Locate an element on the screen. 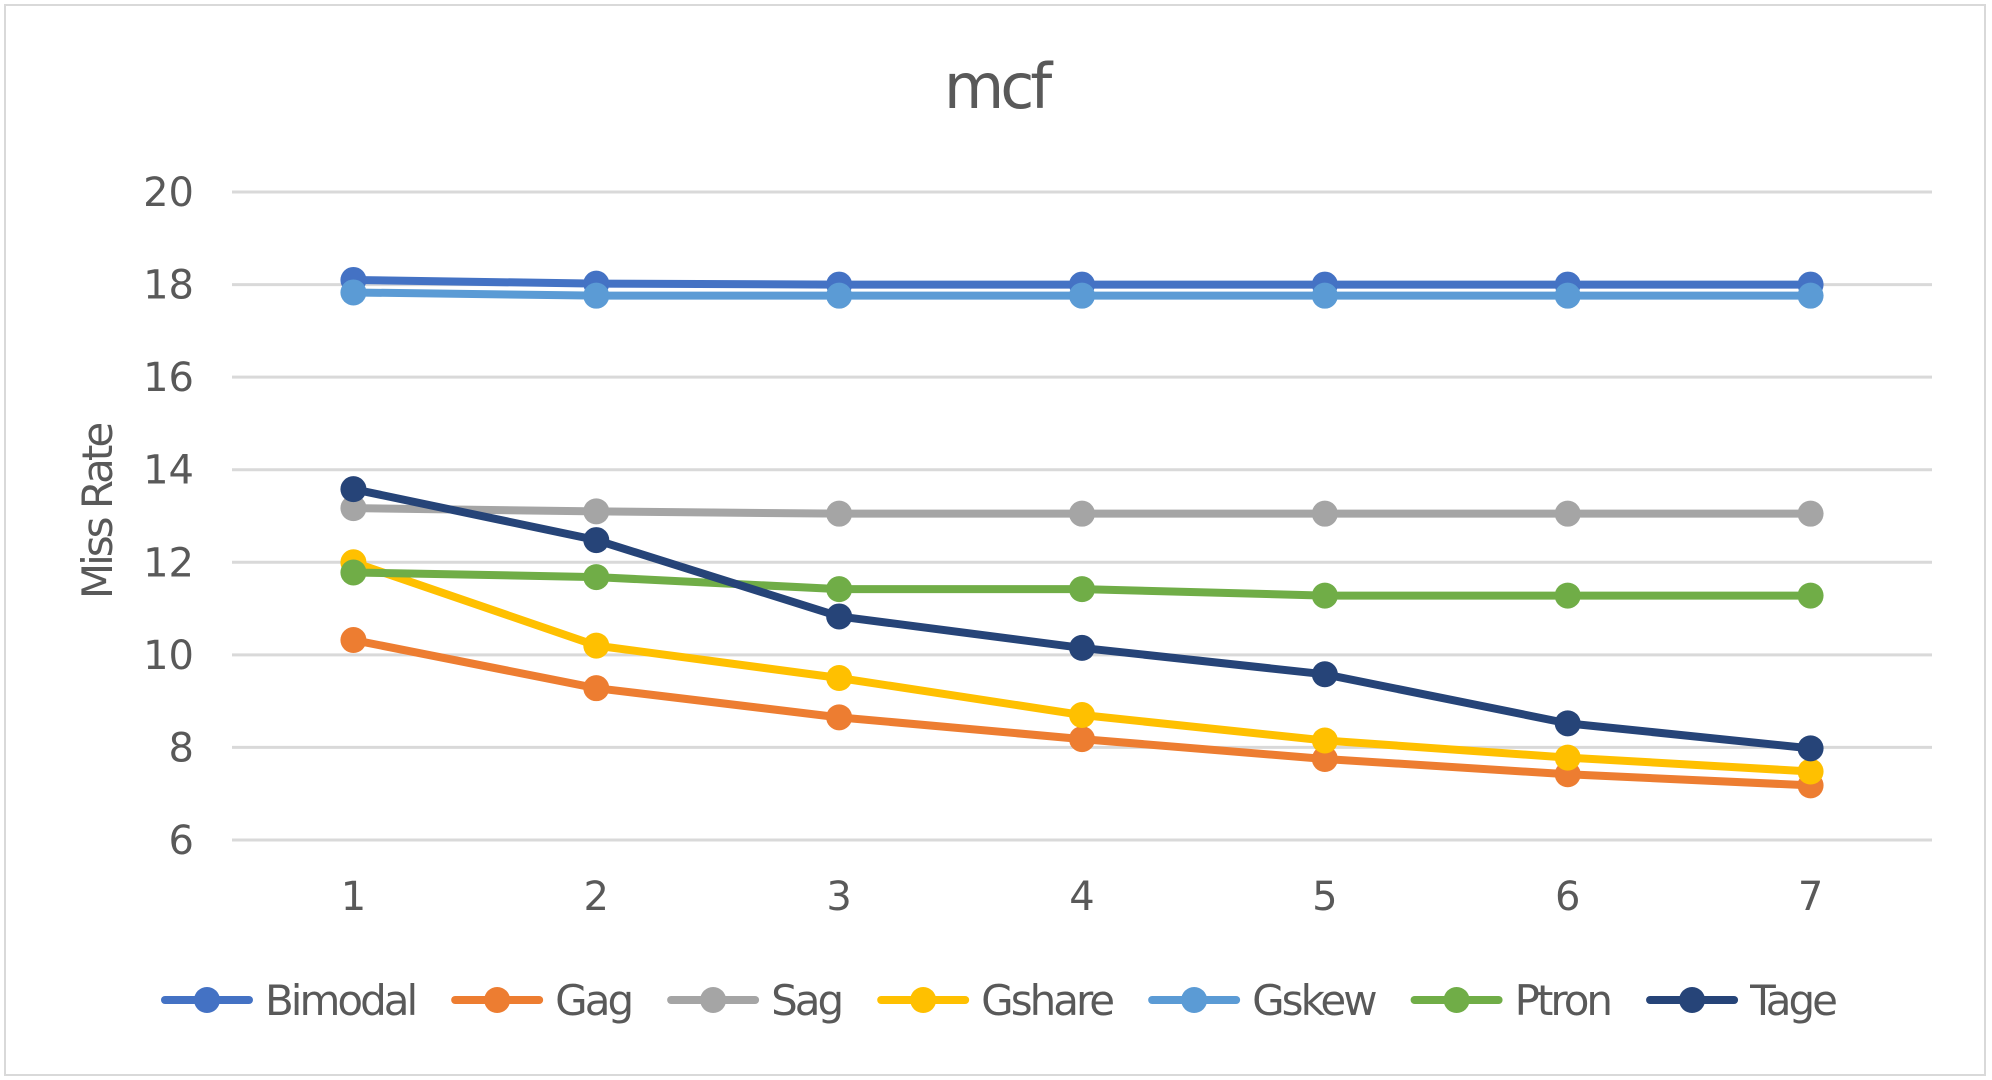 This screenshot has height=1080, width=1992. x-tick-label: 1 is located at coordinates (353, 897).